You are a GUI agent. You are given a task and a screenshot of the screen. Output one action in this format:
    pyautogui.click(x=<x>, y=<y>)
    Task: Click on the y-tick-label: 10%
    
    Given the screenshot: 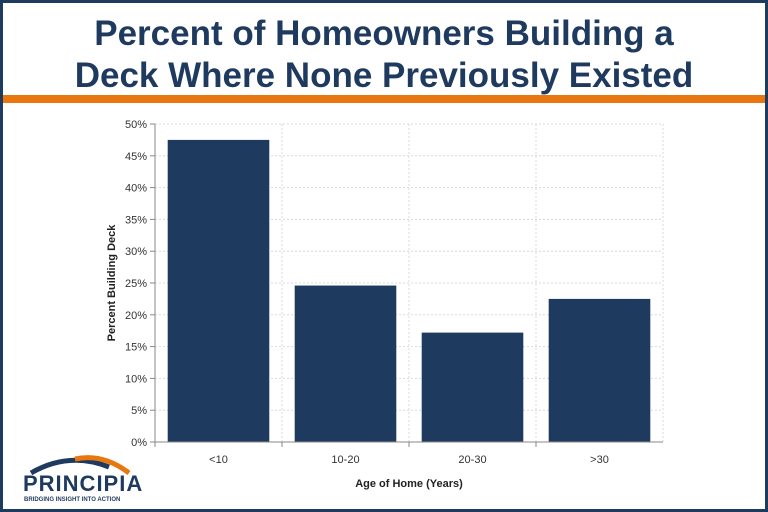 What is the action you would take?
    pyautogui.click(x=136, y=379)
    